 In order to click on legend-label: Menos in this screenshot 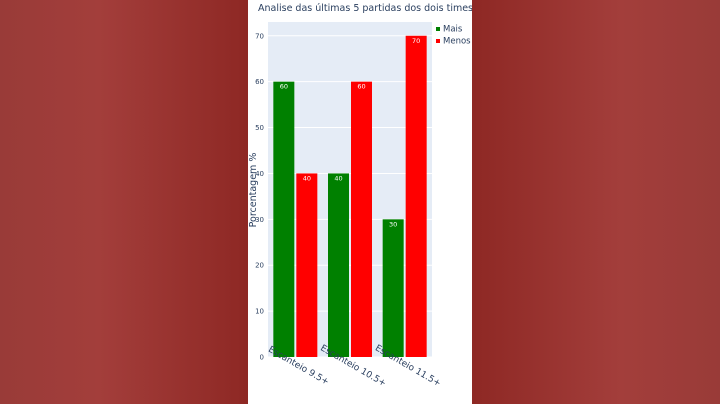, I will do `click(457, 42)`.